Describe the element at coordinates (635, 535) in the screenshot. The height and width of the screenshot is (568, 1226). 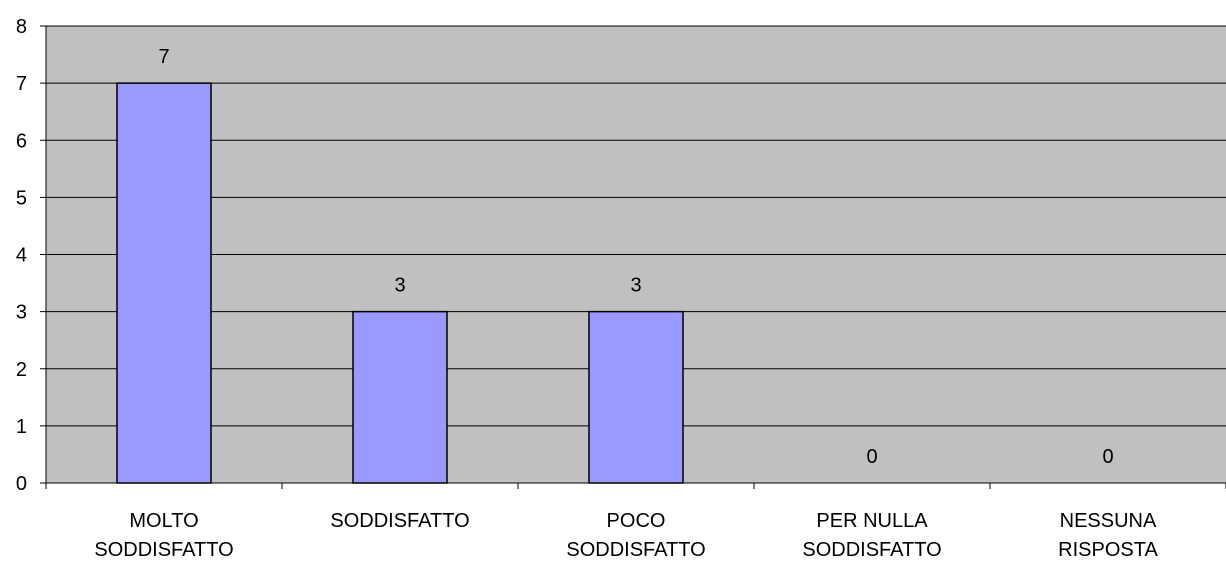
I see `x-tick-label-2: POCO SODDISFATTO` at that location.